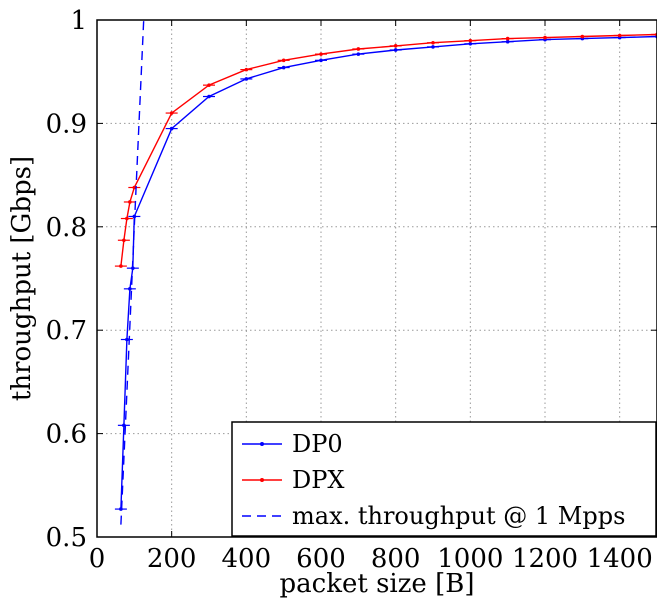  Describe the element at coordinates (318, 480) in the screenshot. I see `legend-label-dpx: DPX` at that location.